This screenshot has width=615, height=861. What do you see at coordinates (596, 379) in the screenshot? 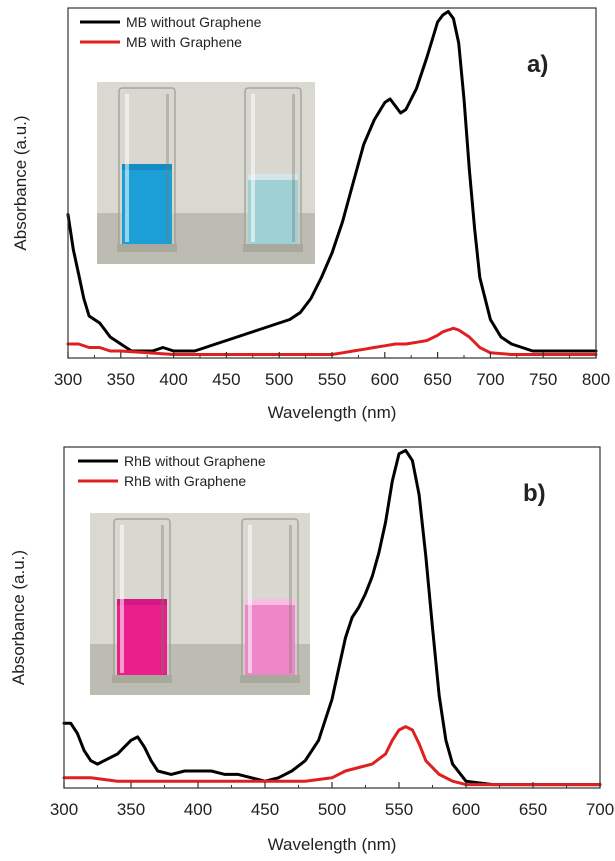
I see `x-tick-label: 800` at bounding box center [596, 379].